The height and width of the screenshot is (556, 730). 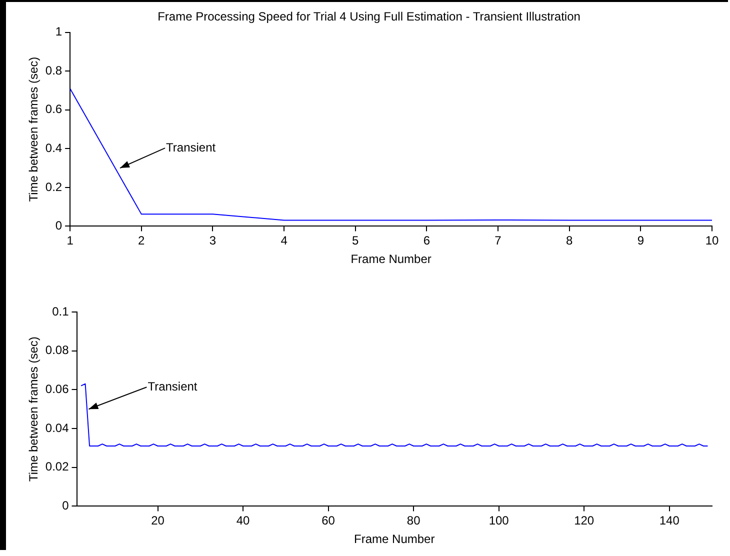 I want to click on y-tick-label: 0.8, so click(x=53, y=70).